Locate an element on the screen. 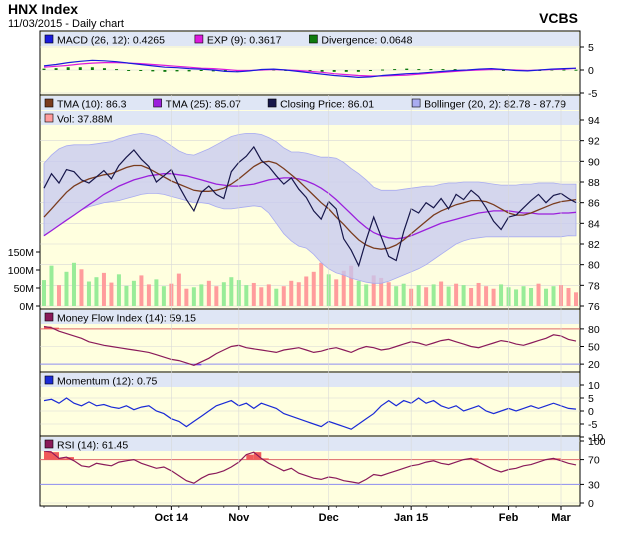 The width and height of the screenshot is (620, 535). rsi-legend-bg is located at coordinates (310, 444).